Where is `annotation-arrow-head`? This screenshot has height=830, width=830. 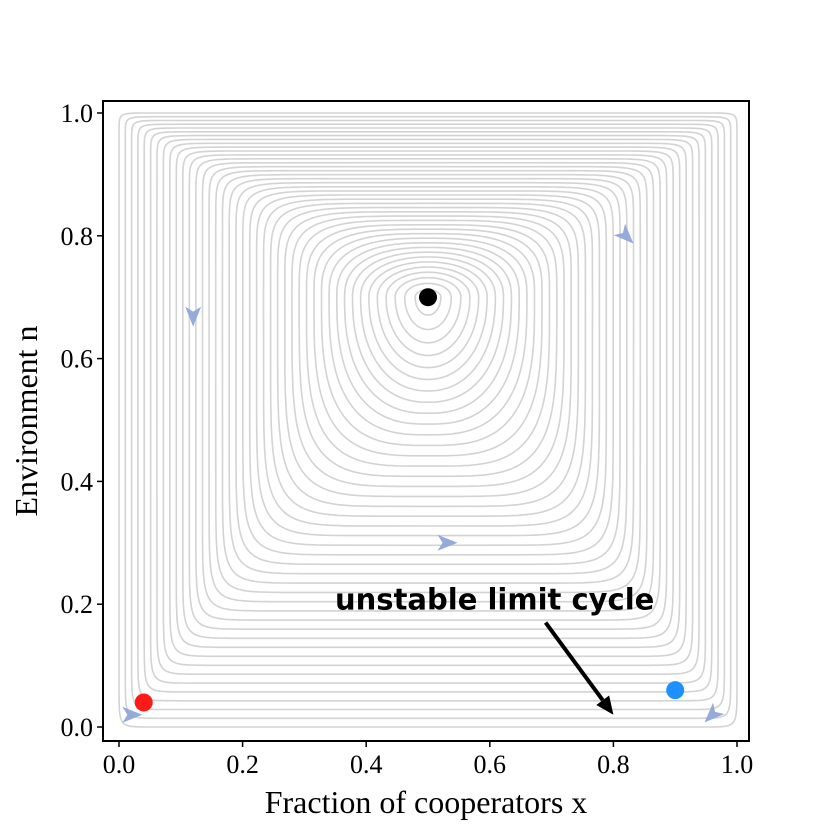
annotation-arrow-head is located at coordinates (605, 705).